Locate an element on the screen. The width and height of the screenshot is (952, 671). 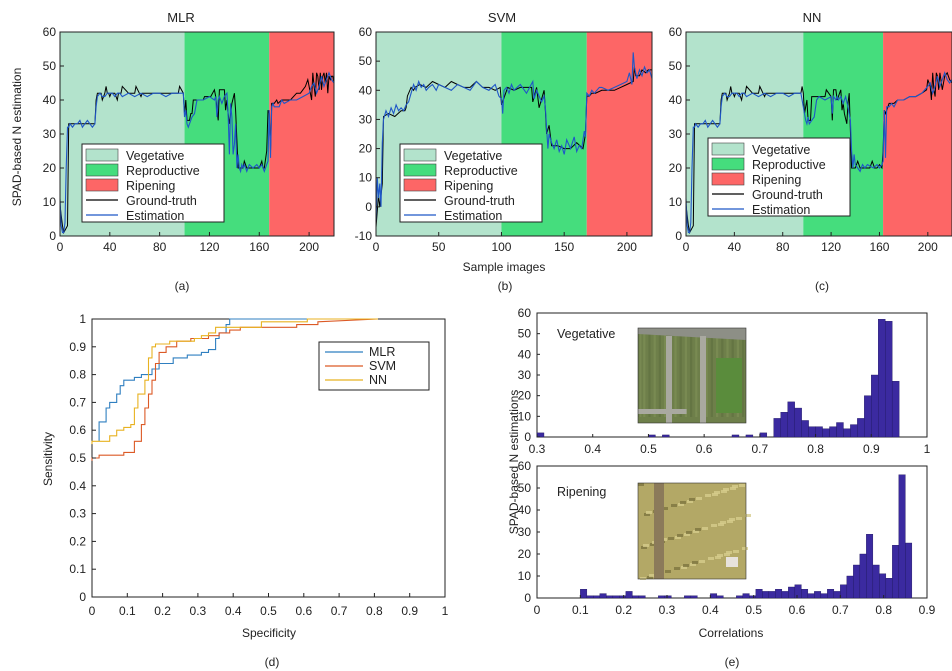
y-tick-label: 0.9 is located at coordinates (77, 347).